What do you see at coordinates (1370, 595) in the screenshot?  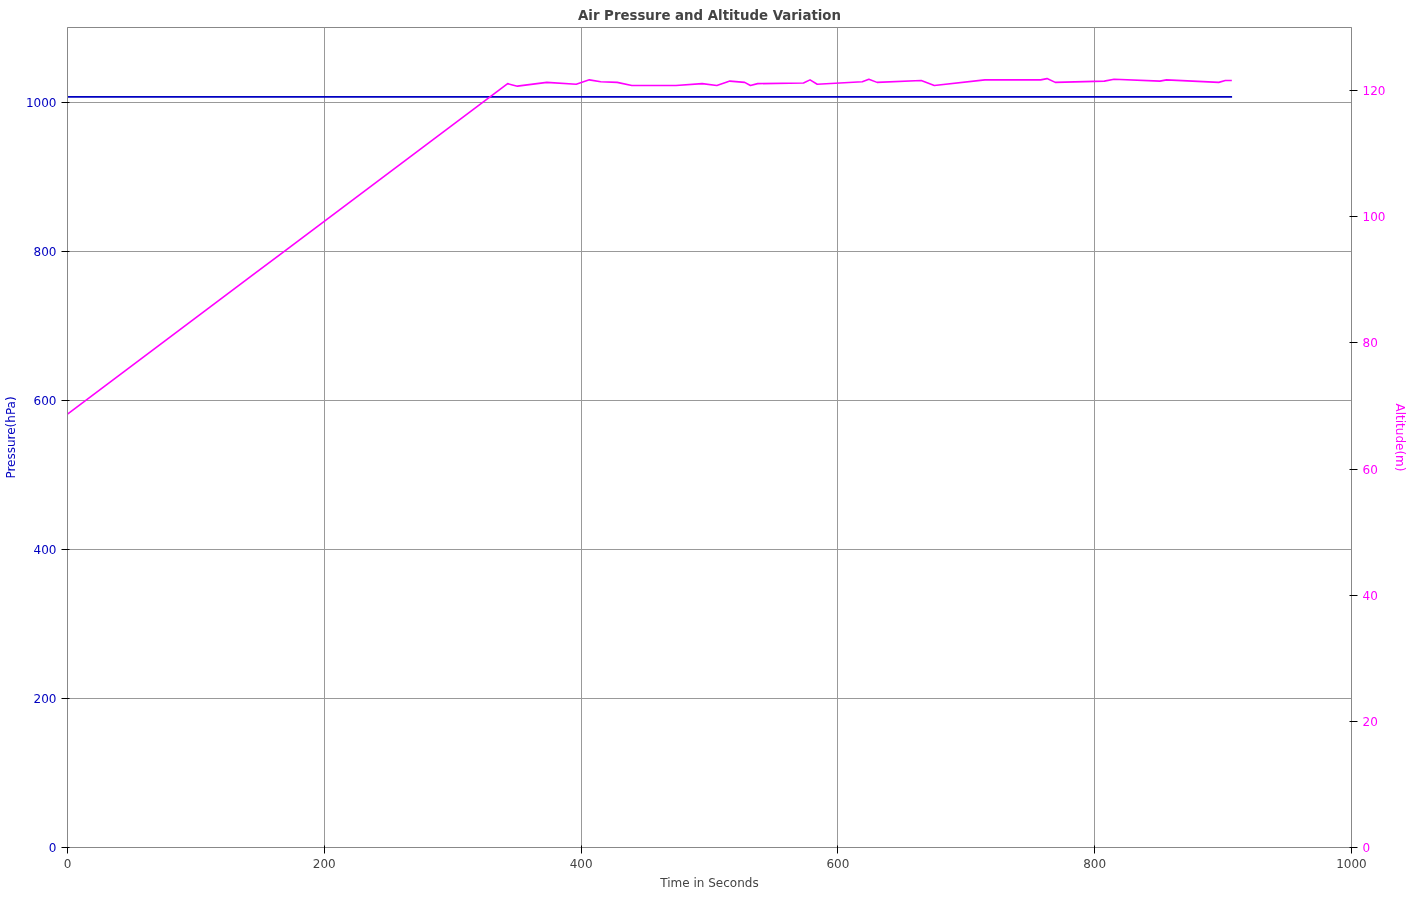 I see `y2-tick-label: 40` at bounding box center [1370, 595].